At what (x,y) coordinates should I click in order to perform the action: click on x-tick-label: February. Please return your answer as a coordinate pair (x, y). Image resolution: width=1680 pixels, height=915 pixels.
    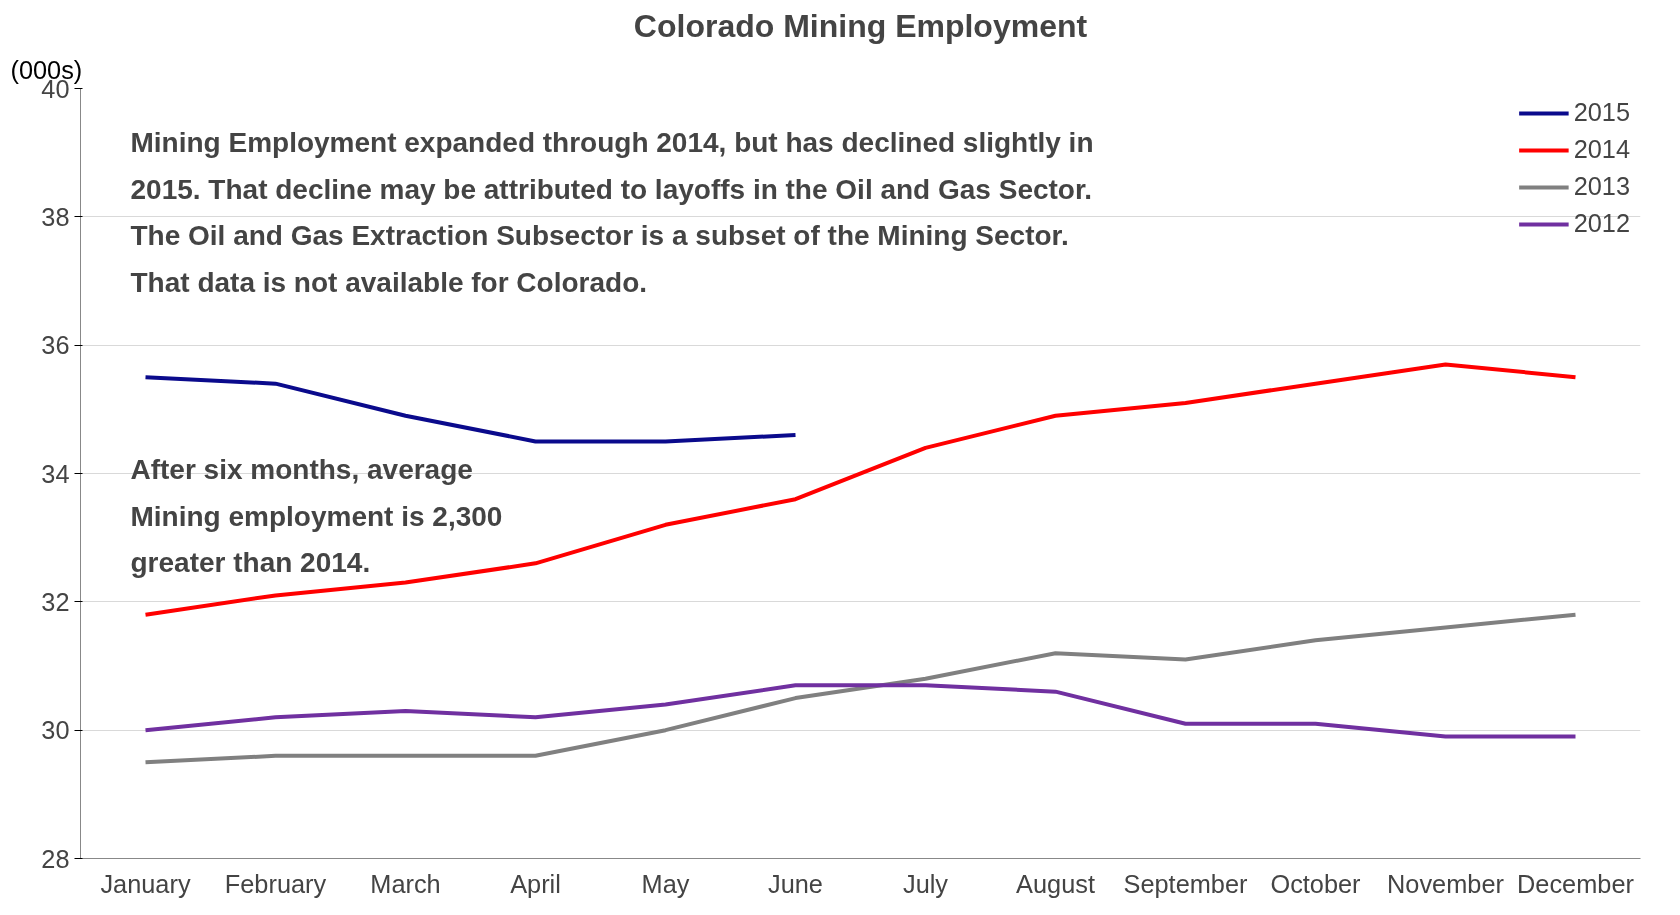
    Looking at the image, I should click on (275, 883).